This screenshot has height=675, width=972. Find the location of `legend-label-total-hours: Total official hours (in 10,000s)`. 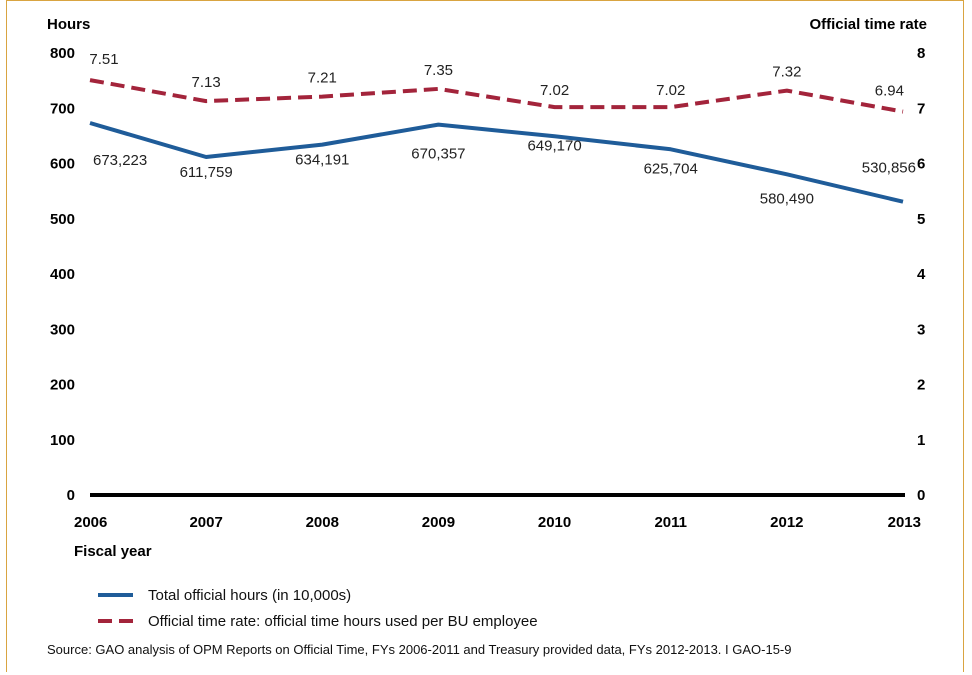

legend-label-total-hours: Total official hours (in 10,000s) is located at coordinates (249, 595).